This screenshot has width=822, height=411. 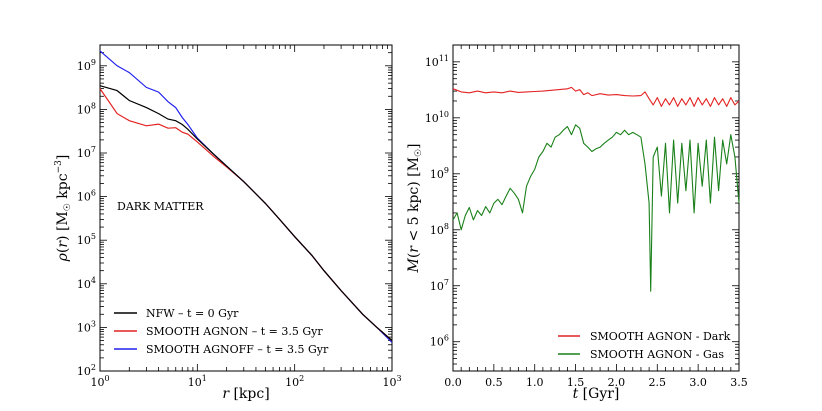 I want to click on left-y-tick-label: 10⁷, so click(x=86, y=152).